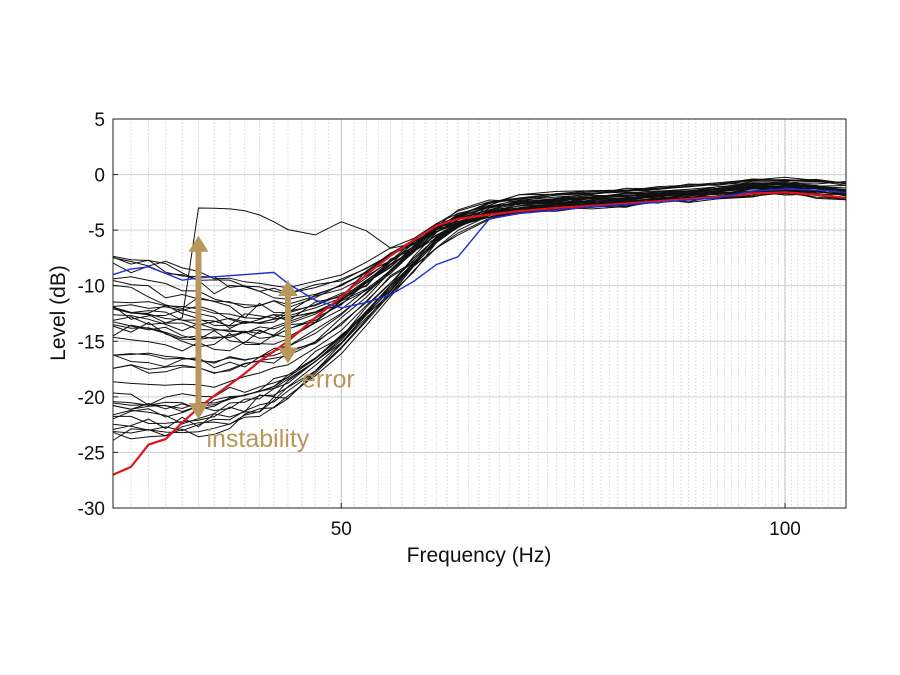 This screenshot has width=900, height=675. Describe the element at coordinates (91, 398) in the screenshot. I see `y-tick-label: -20` at that location.